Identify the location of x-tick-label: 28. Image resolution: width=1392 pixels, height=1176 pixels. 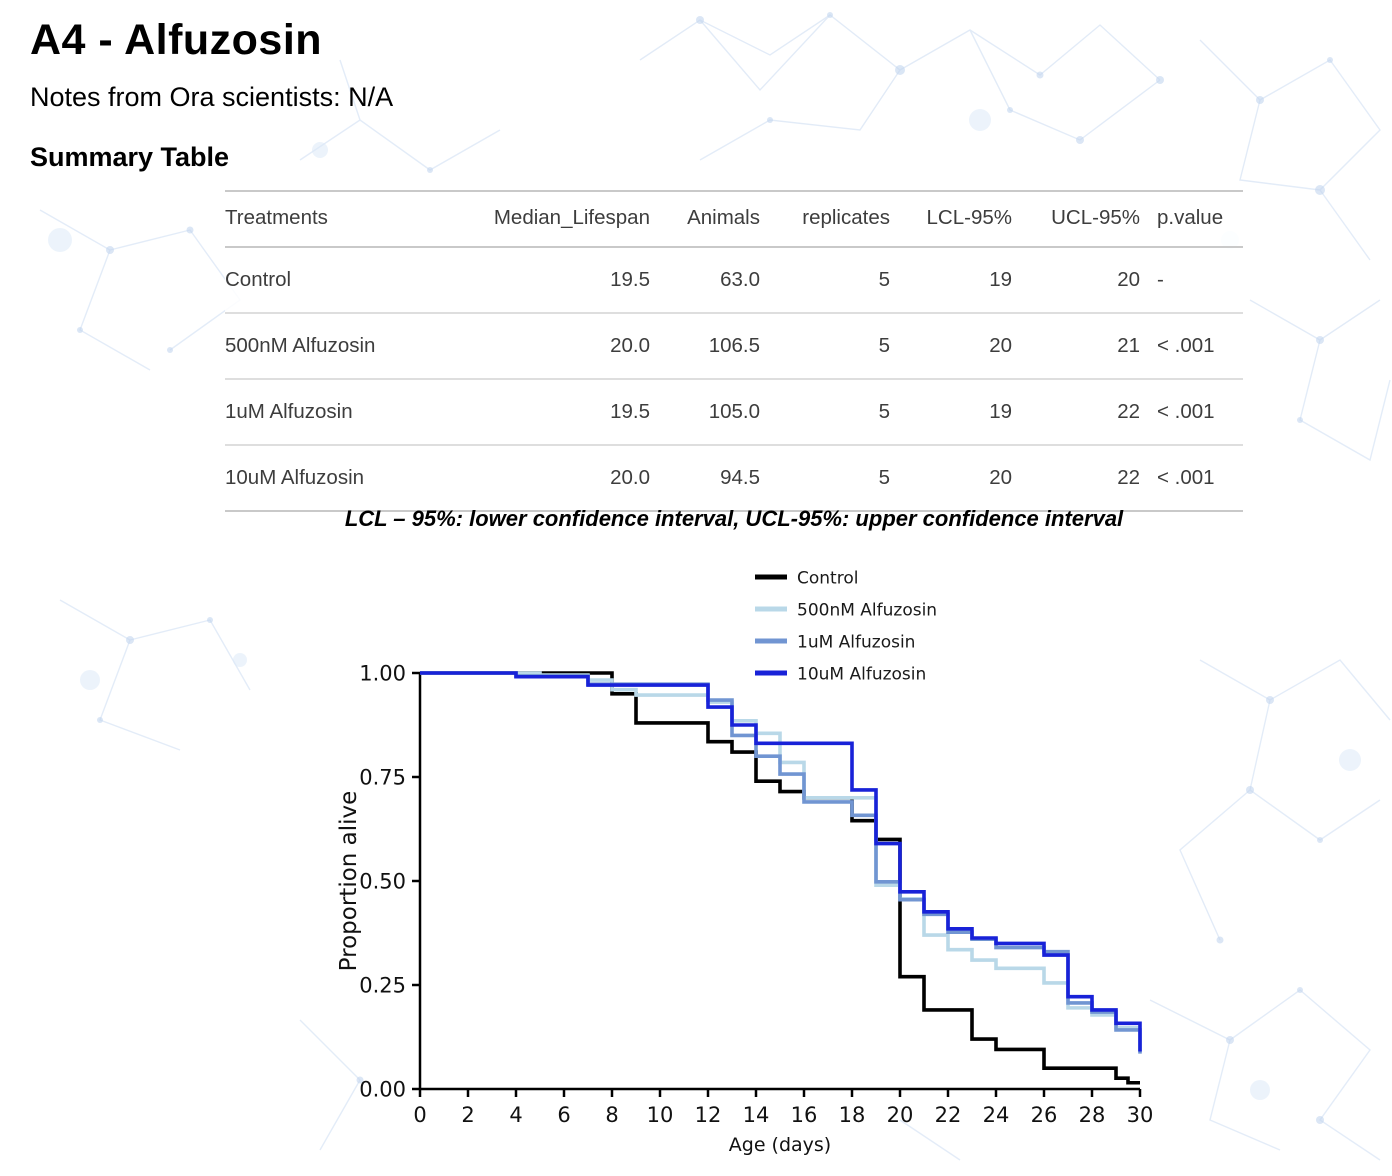
(1092, 1115).